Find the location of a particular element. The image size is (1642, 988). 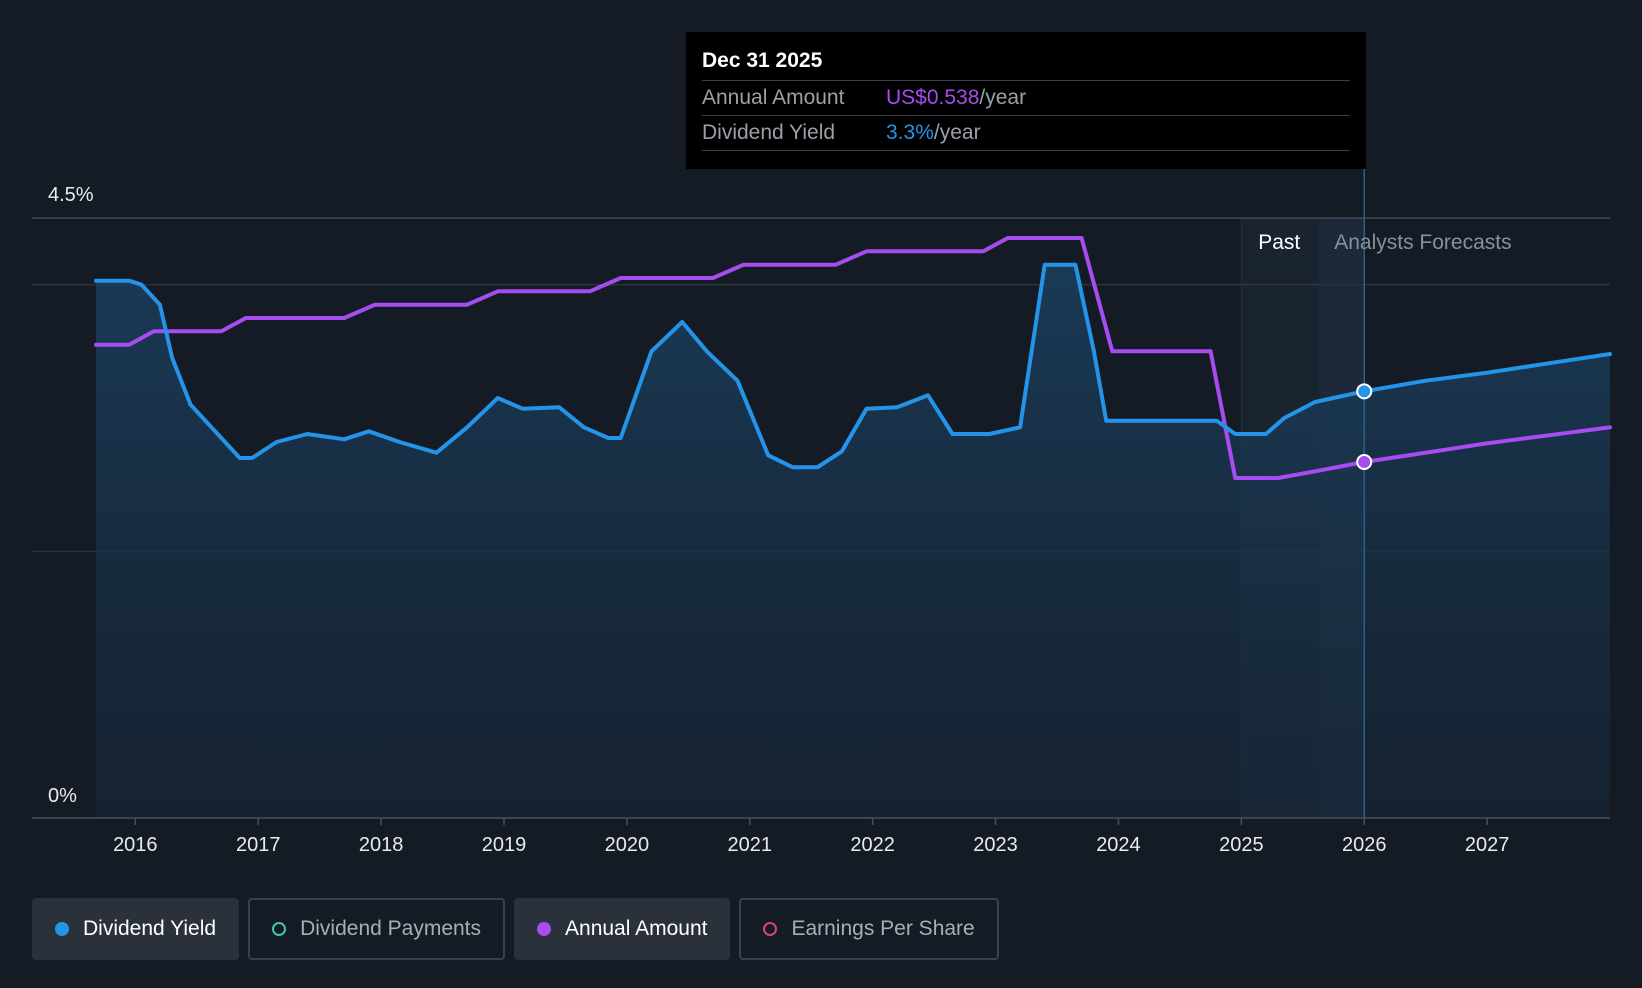

x-tick-label: 2025 is located at coordinates (1241, 845).